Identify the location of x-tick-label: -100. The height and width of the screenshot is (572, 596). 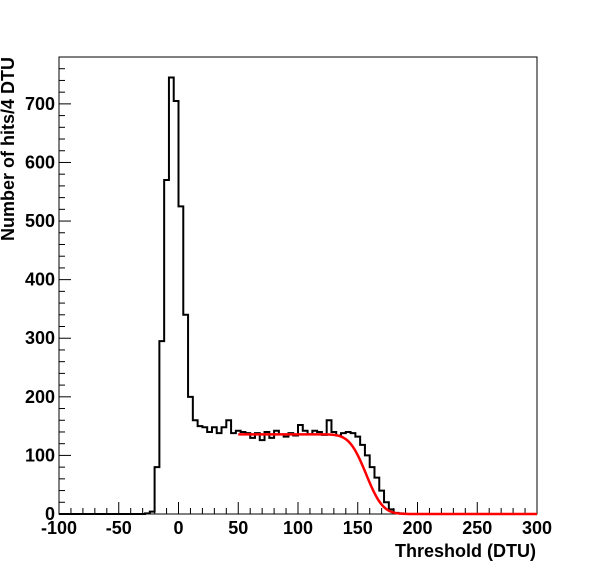
(59, 528).